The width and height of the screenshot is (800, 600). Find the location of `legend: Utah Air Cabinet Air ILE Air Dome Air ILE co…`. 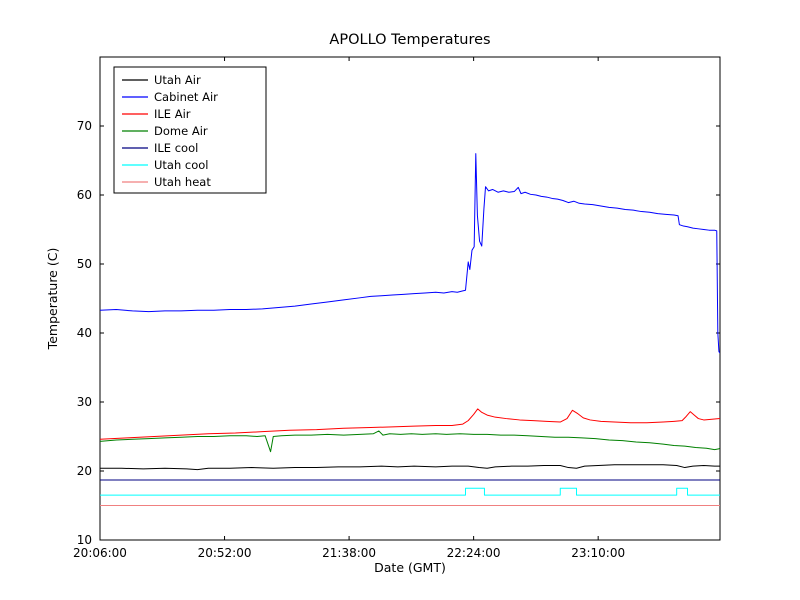

legend: Utah Air Cabinet Air ILE Air Dome Air ILE co… is located at coordinates (190, 130).